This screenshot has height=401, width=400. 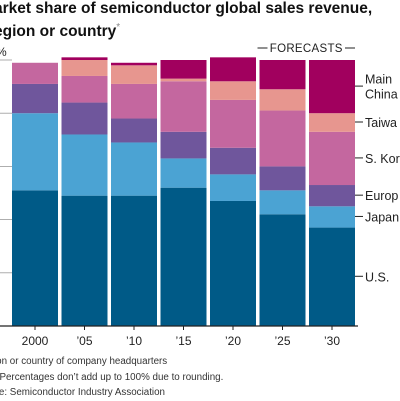 I want to click on region-label-Japan: Japan, so click(x=377, y=217).